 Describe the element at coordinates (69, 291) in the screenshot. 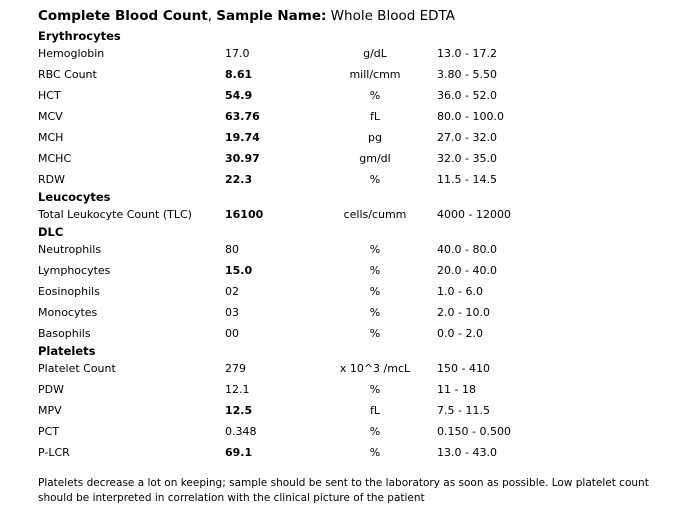

I see `row-label: Eosinophils` at that location.